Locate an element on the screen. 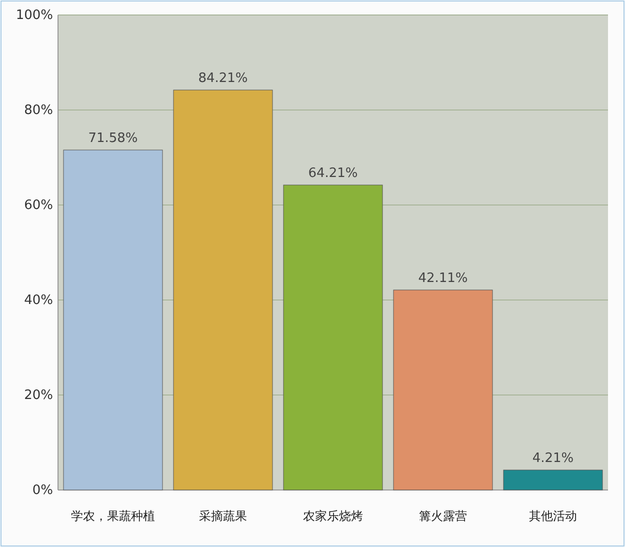 The height and width of the screenshot is (547, 625). y-tick-label: 40% is located at coordinates (38, 300).